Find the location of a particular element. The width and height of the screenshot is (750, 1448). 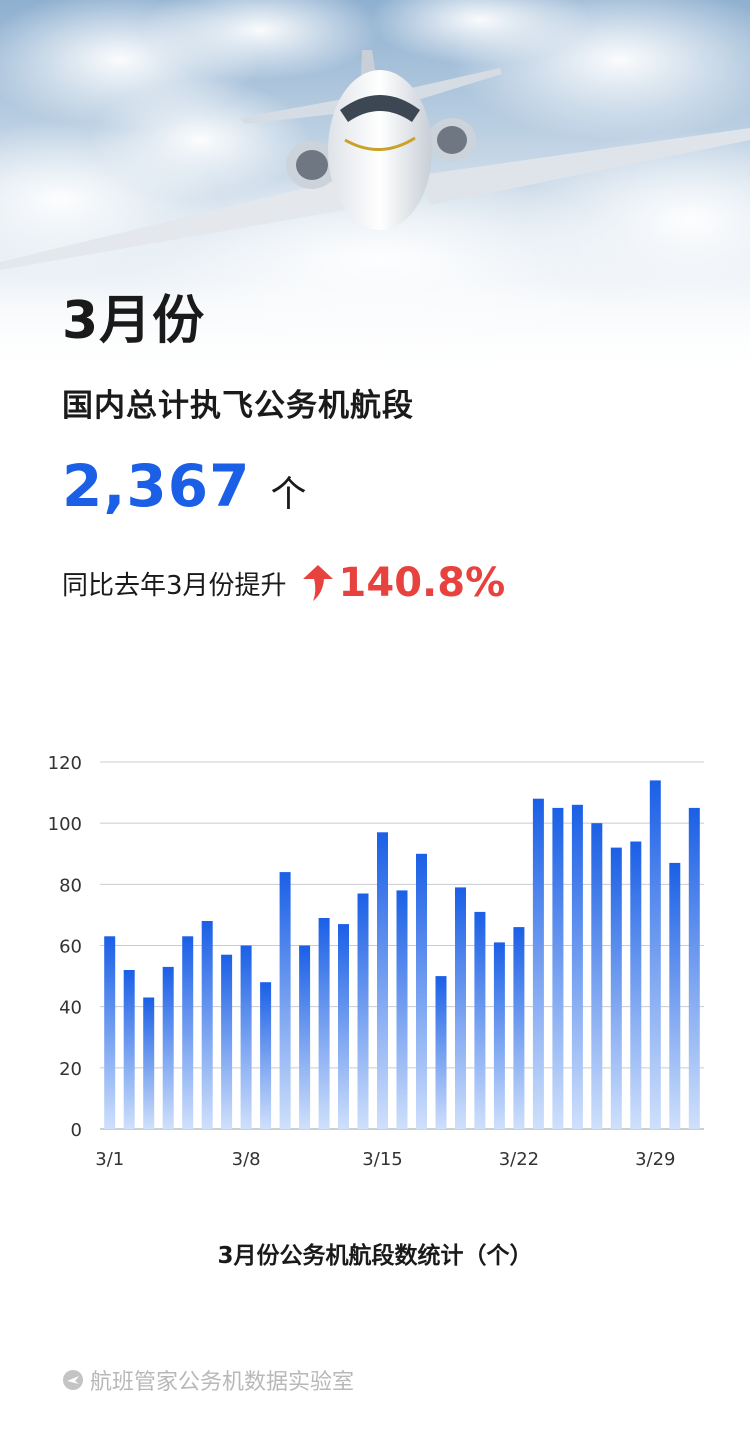

x-tick-label: 3/15 is located at coordinates (382, 1159).